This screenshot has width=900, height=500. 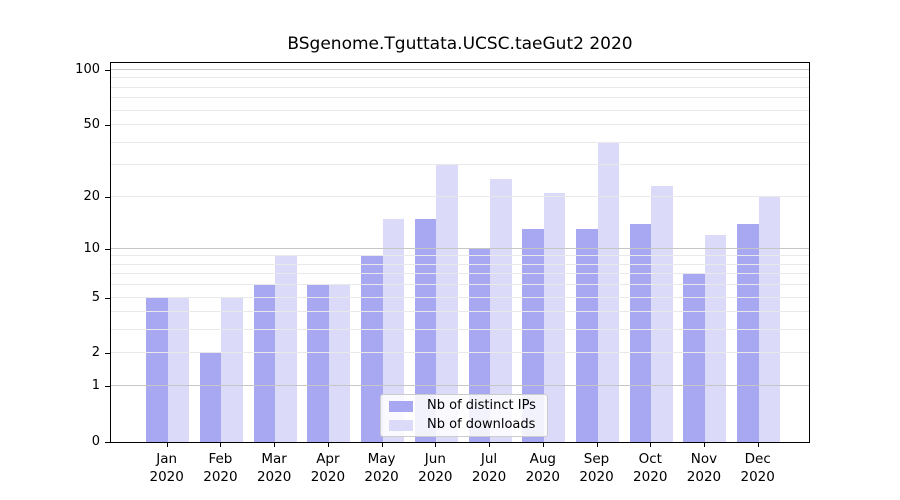 What do you see at coordinates (543, 468) in the screenshot?
I see `x-tick-label-aug: Aug 2020` at bounding box center [543, 468].